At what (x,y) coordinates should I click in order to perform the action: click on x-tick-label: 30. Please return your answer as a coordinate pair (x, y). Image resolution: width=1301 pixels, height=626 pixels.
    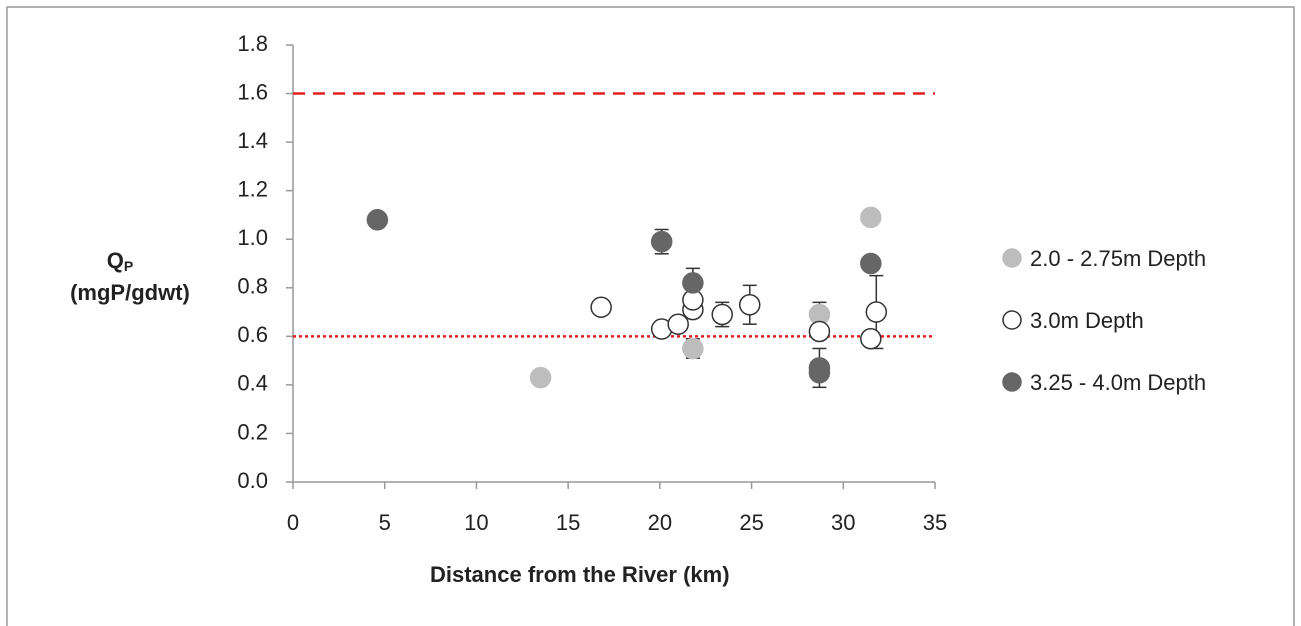
    Looking at the image, I should click on (843, 522).